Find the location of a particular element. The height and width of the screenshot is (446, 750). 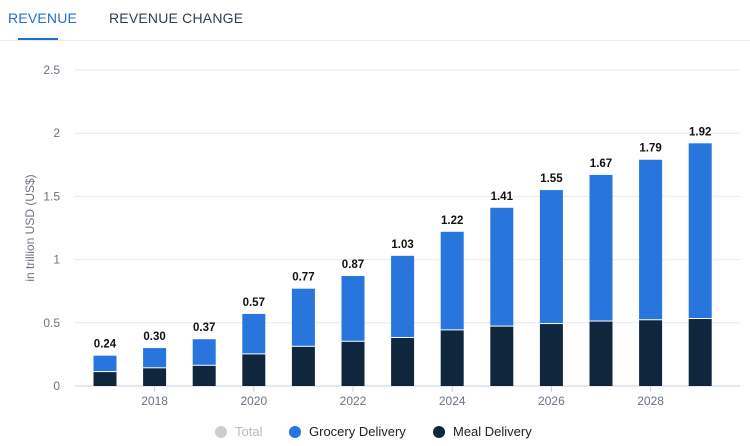

y-tick-label: 2.5 is located at coordinates (51, 70).